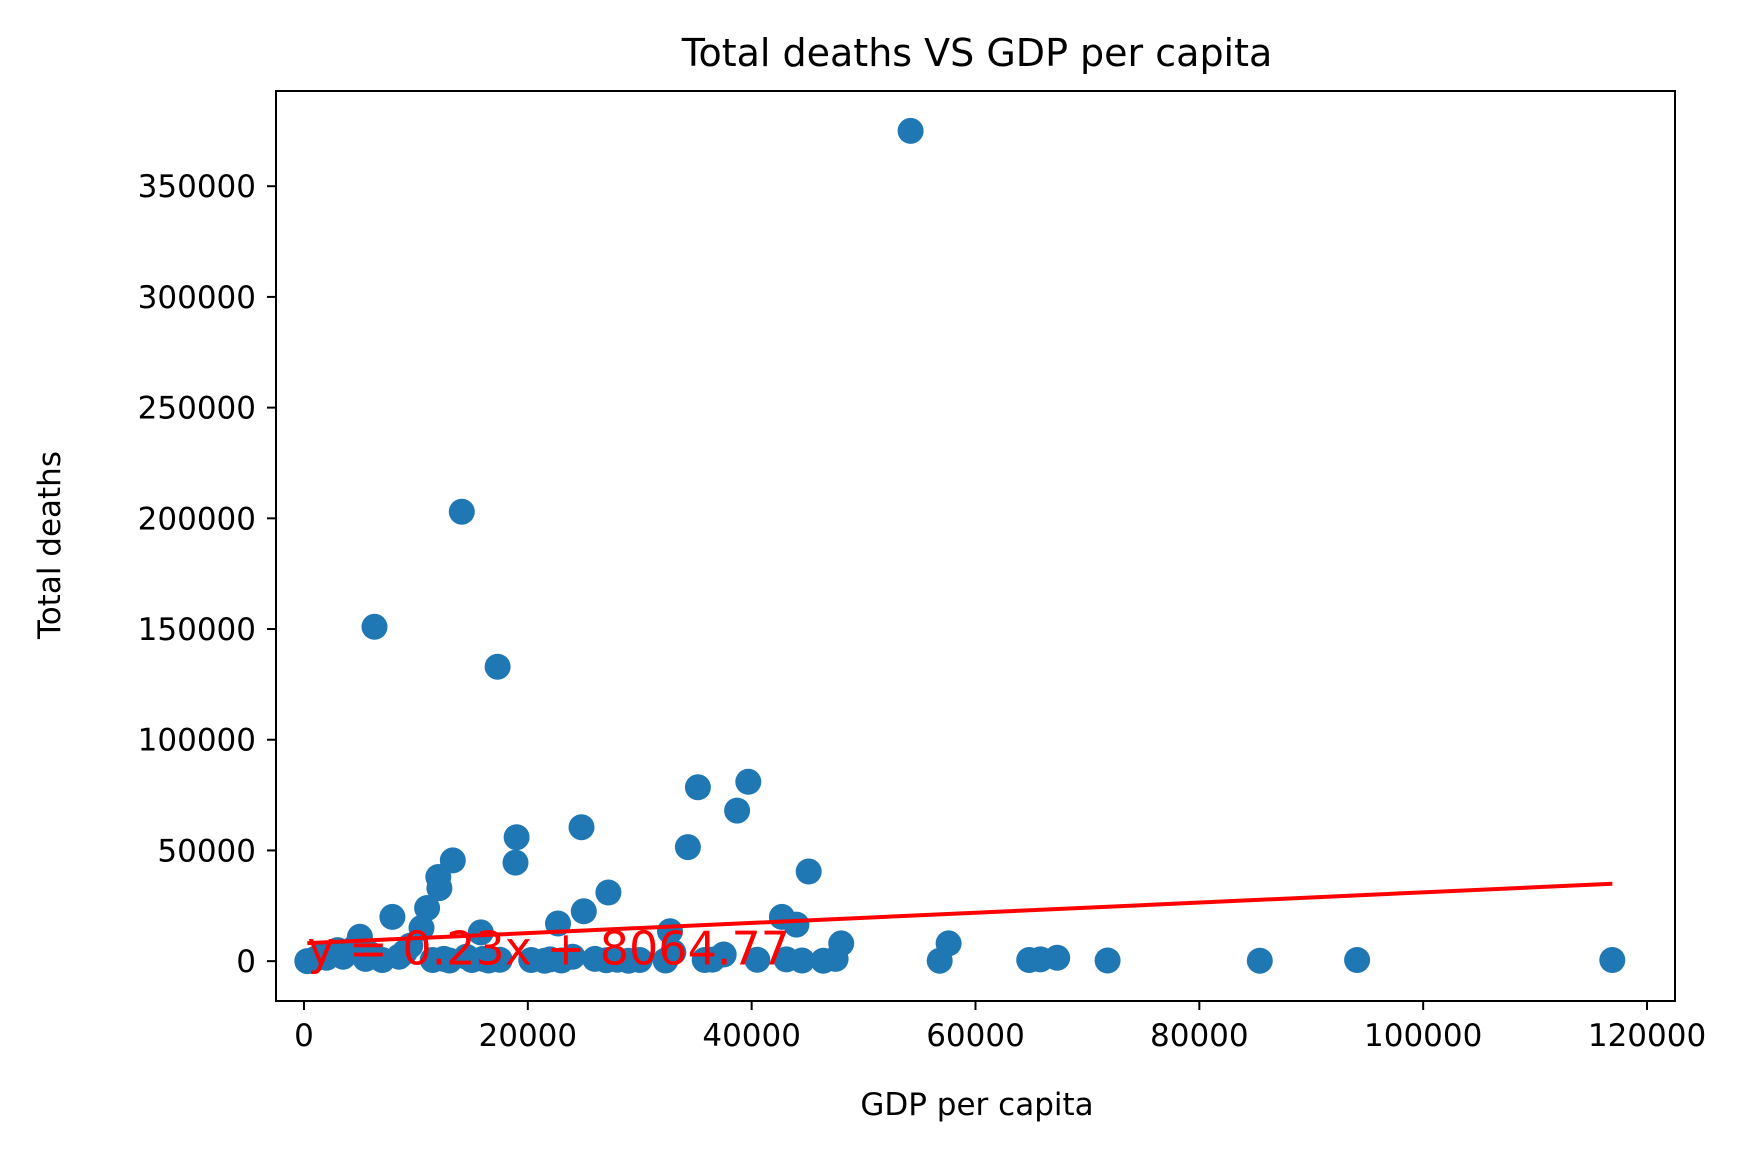  I want to click on x-tick-label: 60000, so click(975, 1036).